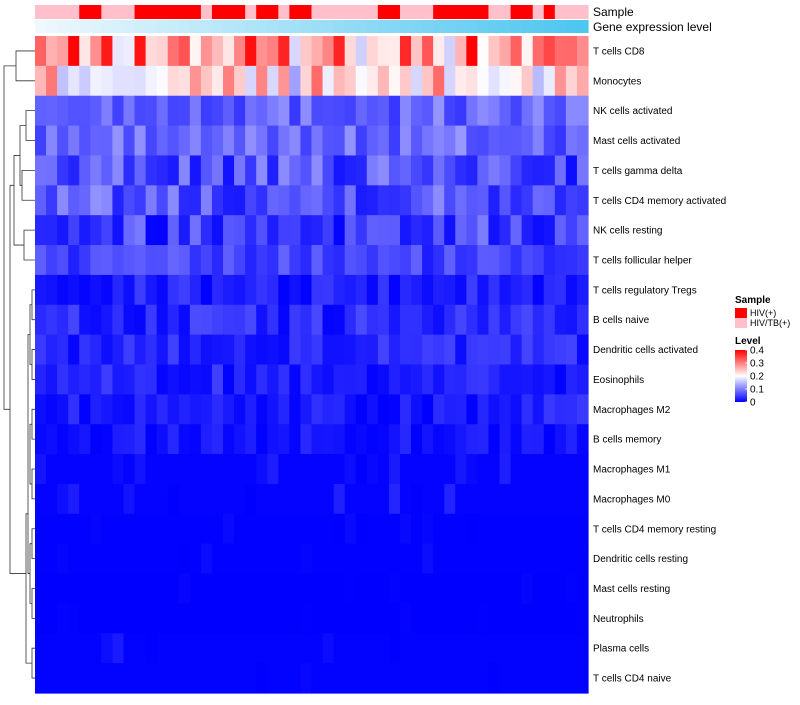 Image resolution: width=800 pixels, height=705 pixels. I want to click on row-label: NK cells resting, so click(627, 231).